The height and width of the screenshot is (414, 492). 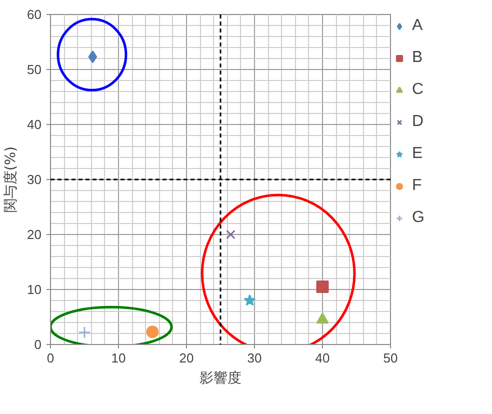 What do you see at coordinates (118, 358) in the screenshot?
I see `x-tick-label: 10` at bounding box center [118, 358].